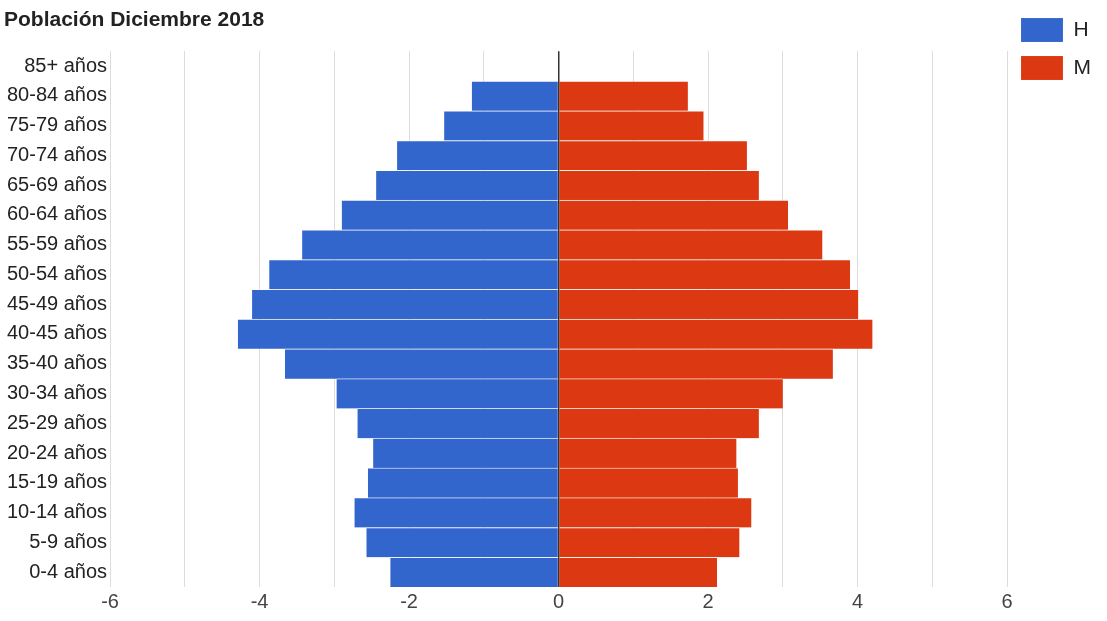 This screenshot has width=1107, height=621. Describe the element at coordinates (57, 302) in the screenshot. I see `y-tick-label: 45-49 años` at that location.